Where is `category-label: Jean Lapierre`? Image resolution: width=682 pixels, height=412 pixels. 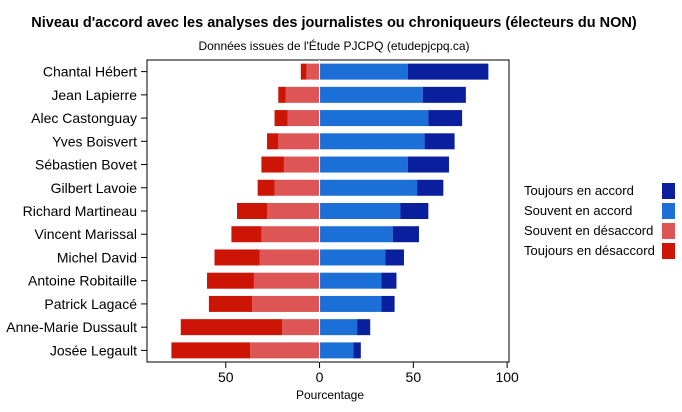 category-label: Jean Lapierre is located at coordinates (94, 95).